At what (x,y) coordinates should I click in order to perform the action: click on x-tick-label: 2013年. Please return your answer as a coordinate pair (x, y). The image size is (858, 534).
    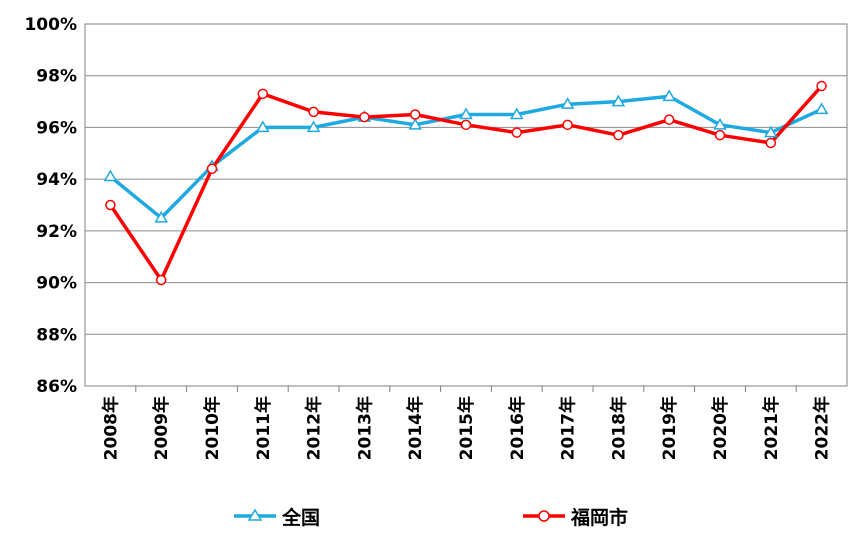
    Looking at the image, I should click on (364, 428).